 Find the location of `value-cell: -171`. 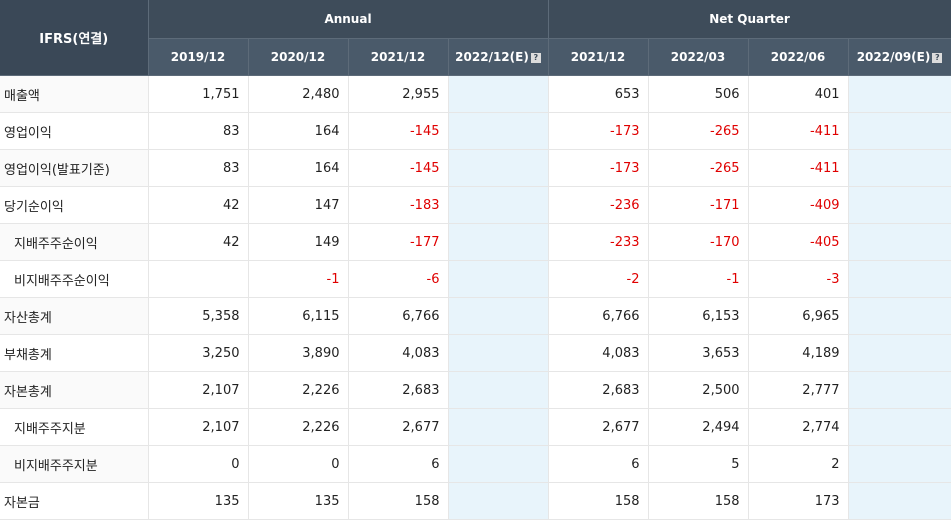

value-cell: -171 is located at coordinates (698, 205).